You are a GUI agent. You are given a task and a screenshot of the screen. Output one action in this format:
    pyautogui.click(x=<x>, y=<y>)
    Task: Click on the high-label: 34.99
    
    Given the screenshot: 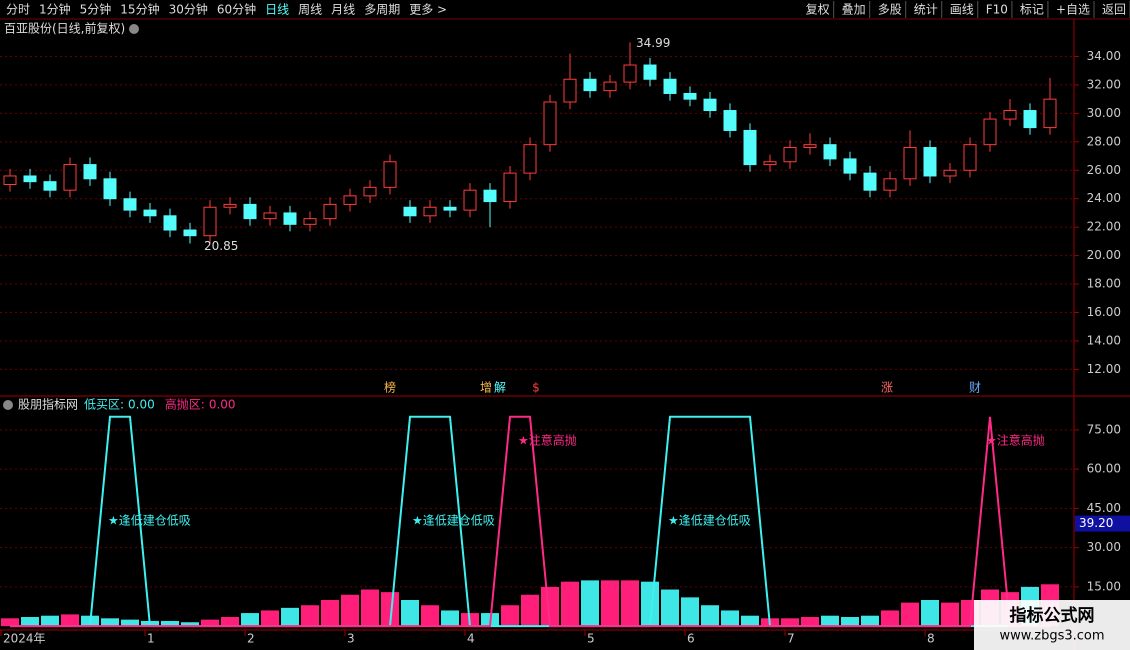 What is the action you would take?
    pyautogui.click(x=653, y=43)
    